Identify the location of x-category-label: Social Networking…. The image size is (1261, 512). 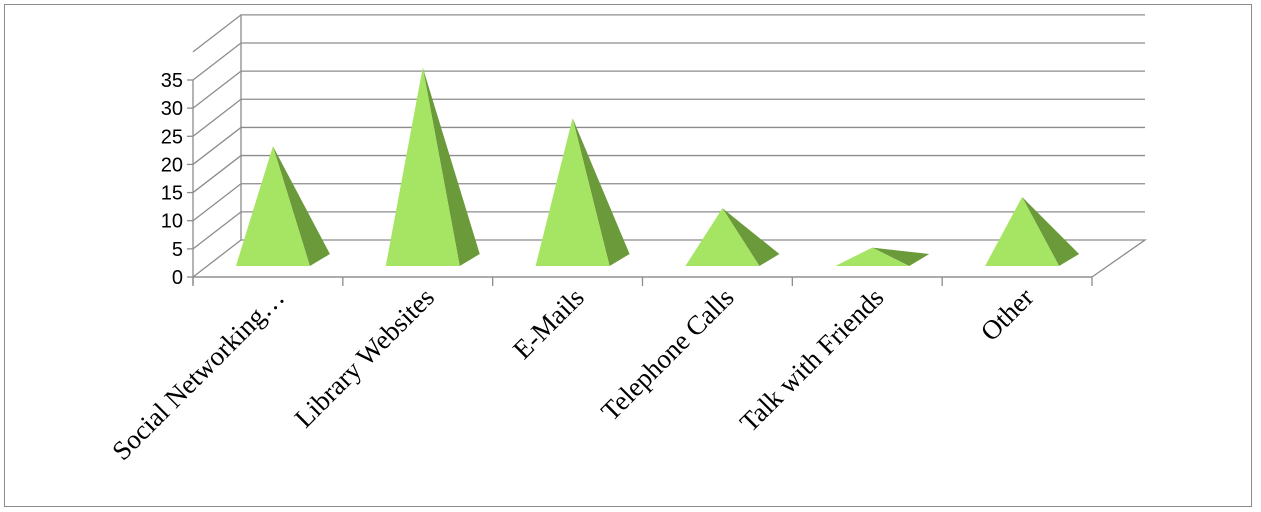
(198, 374).